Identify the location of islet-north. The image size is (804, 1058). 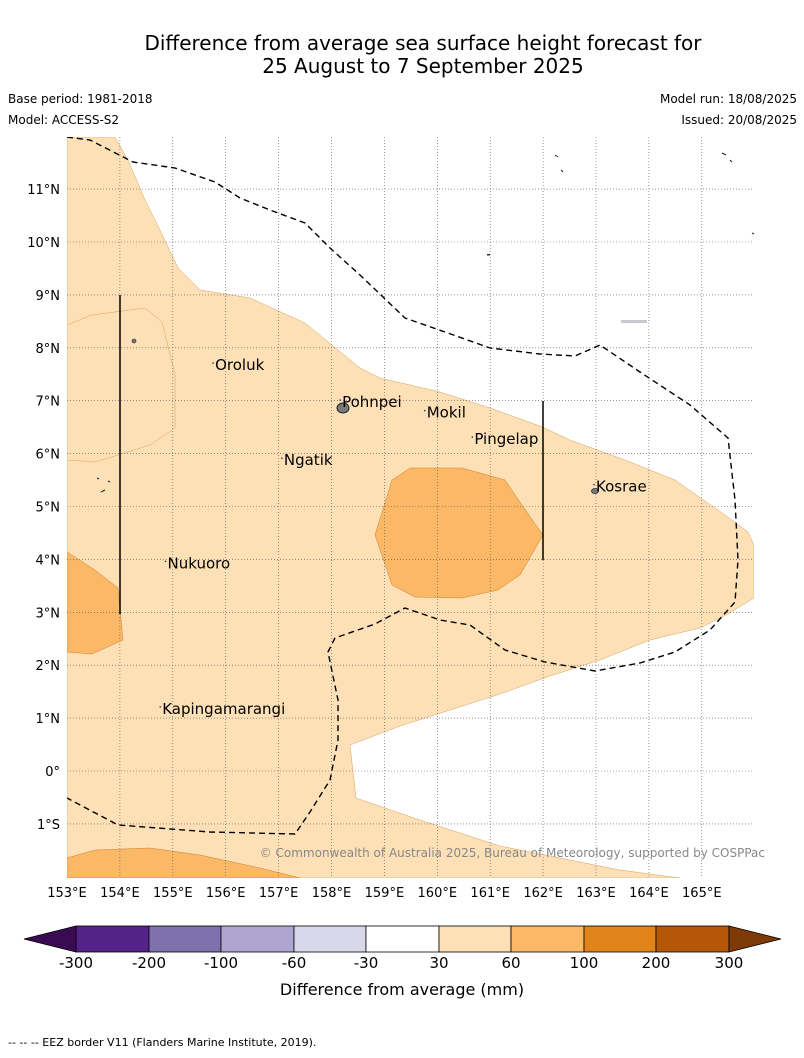
(488, 255).